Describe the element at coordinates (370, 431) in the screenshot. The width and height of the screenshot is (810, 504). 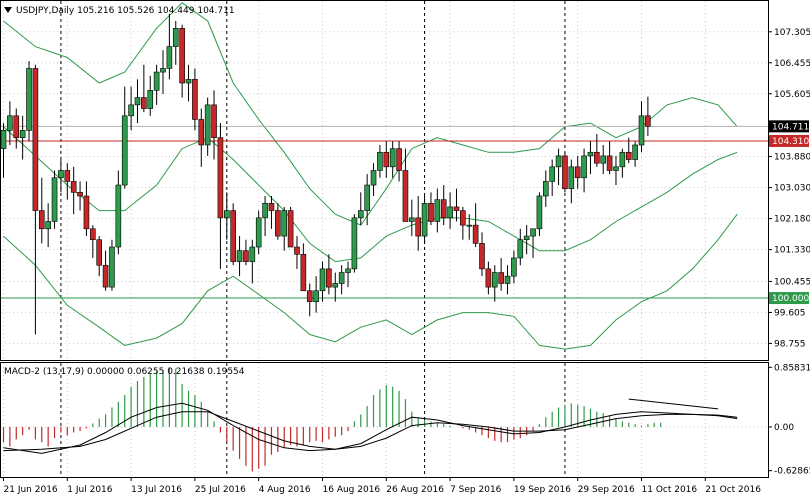
I see `macd-signal-line` at that location.